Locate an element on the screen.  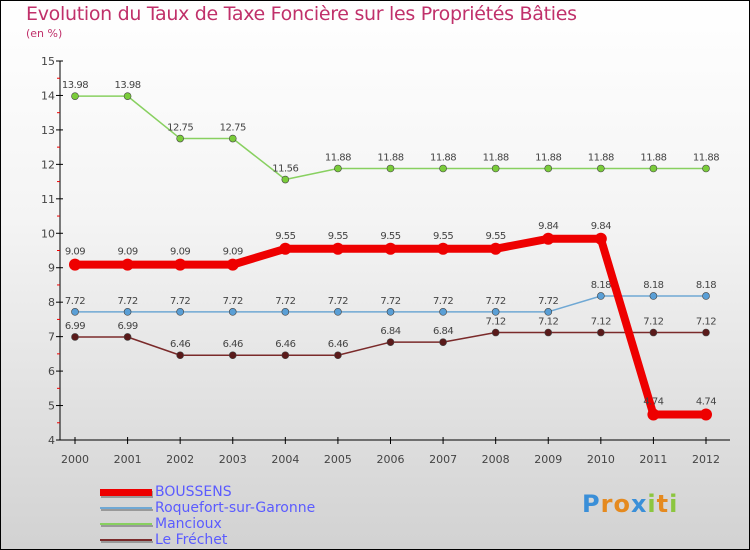
y-tick-label: 8 is located at coordinates (51, 302).